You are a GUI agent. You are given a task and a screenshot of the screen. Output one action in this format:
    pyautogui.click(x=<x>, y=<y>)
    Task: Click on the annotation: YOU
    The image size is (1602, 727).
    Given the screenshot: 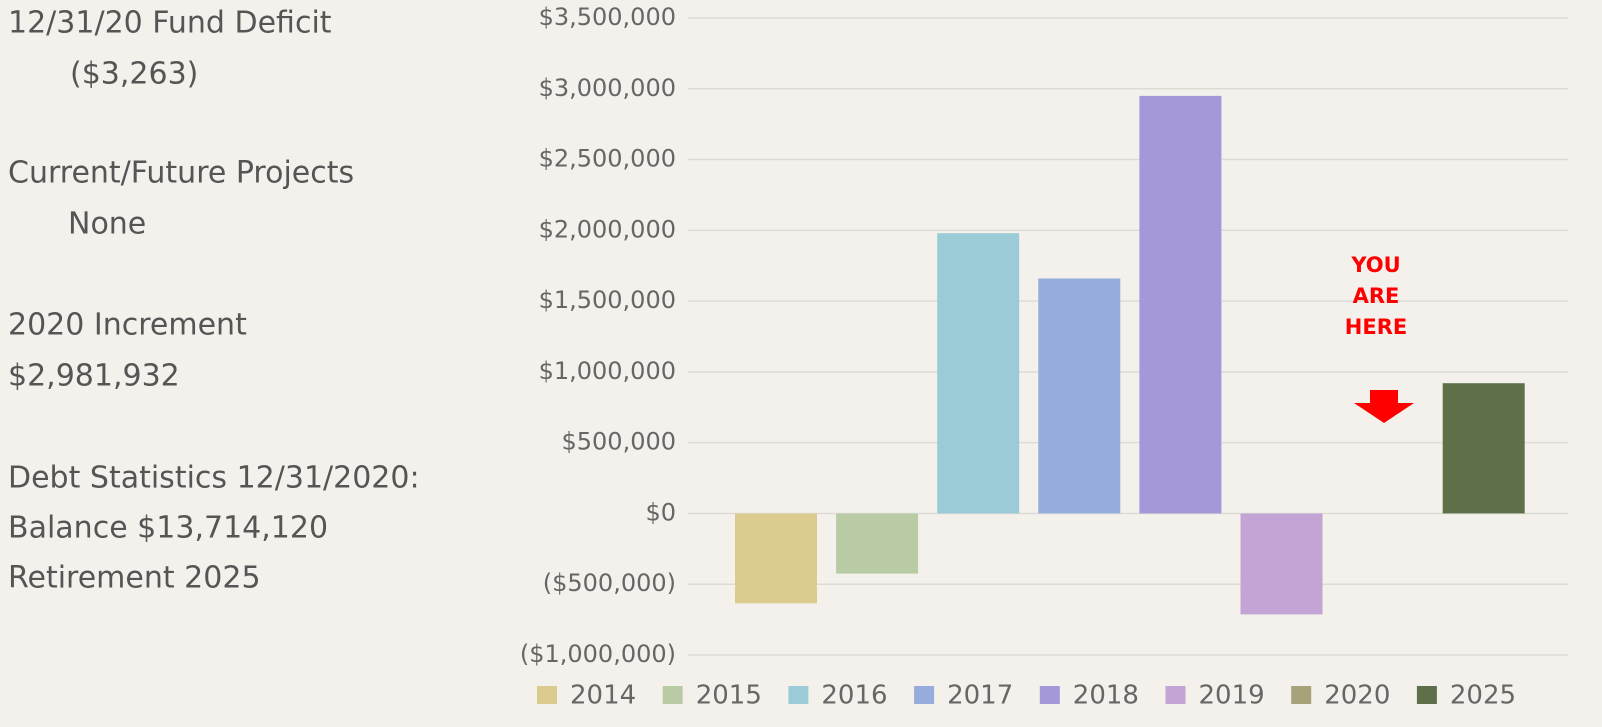 What is the action you would take?
    pyautogui.click(x=1375, y=265)
    